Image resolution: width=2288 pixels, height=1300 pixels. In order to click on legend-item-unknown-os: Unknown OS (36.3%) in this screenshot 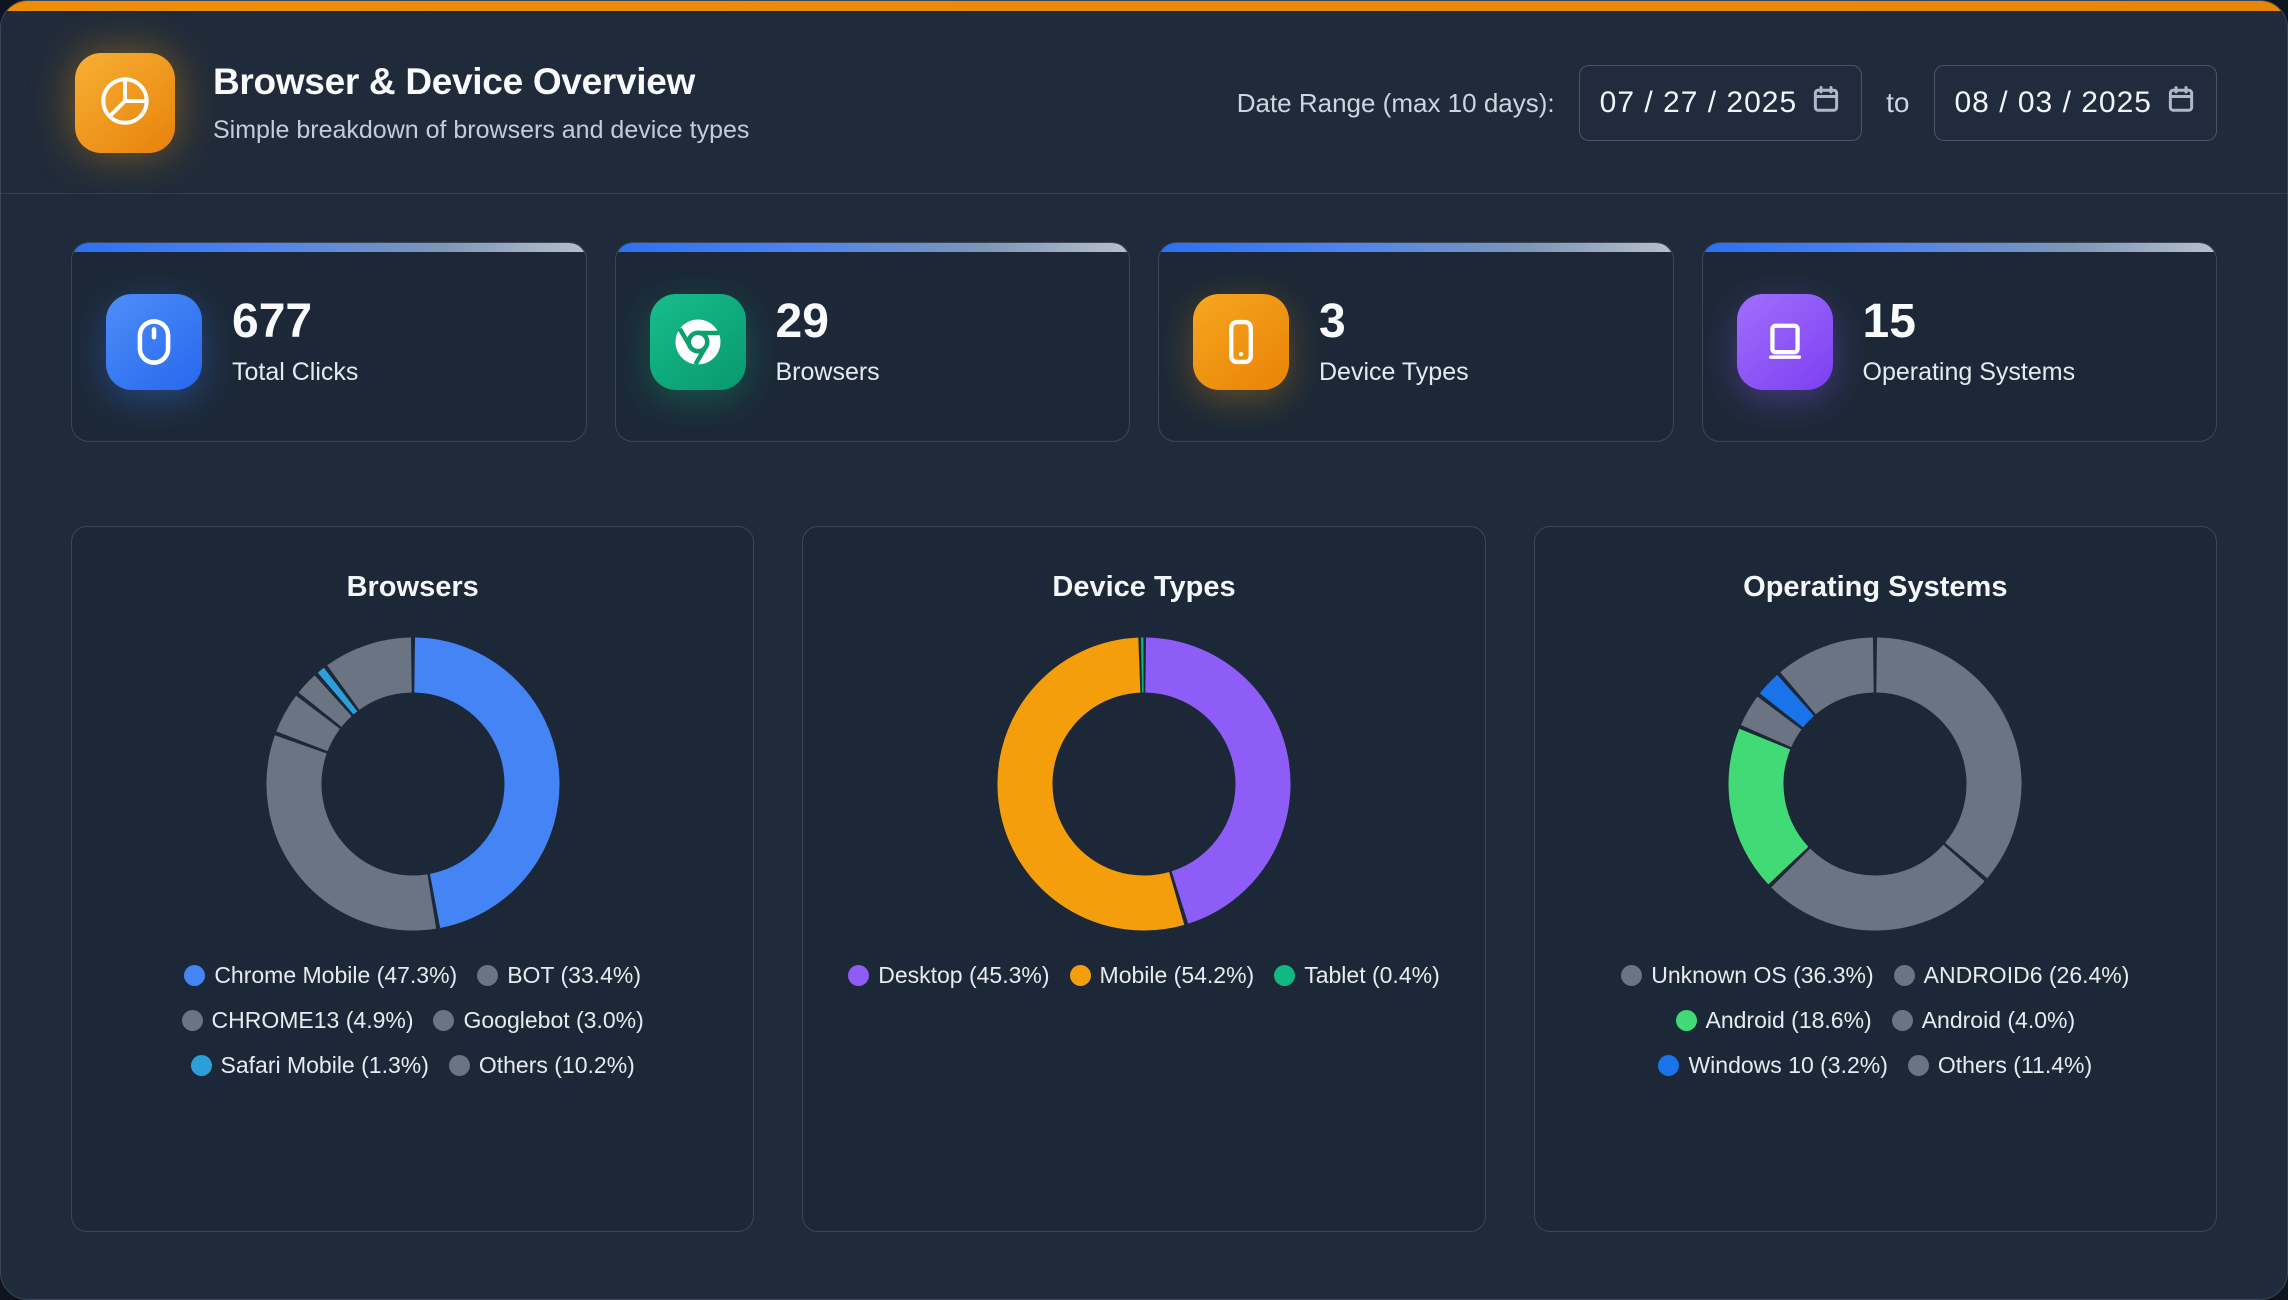, I will do `click(1747, 975)`.